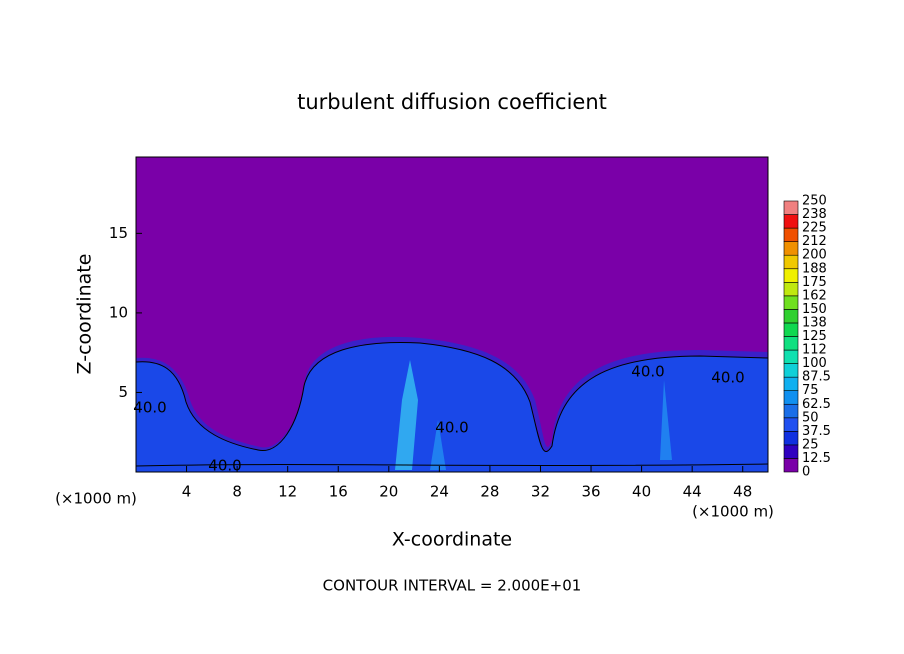 This screenshot has width=904, height=654. Describe the element at coordinates (814, 228) in the screenshot. I see `colorbar-label: 225` at that location.